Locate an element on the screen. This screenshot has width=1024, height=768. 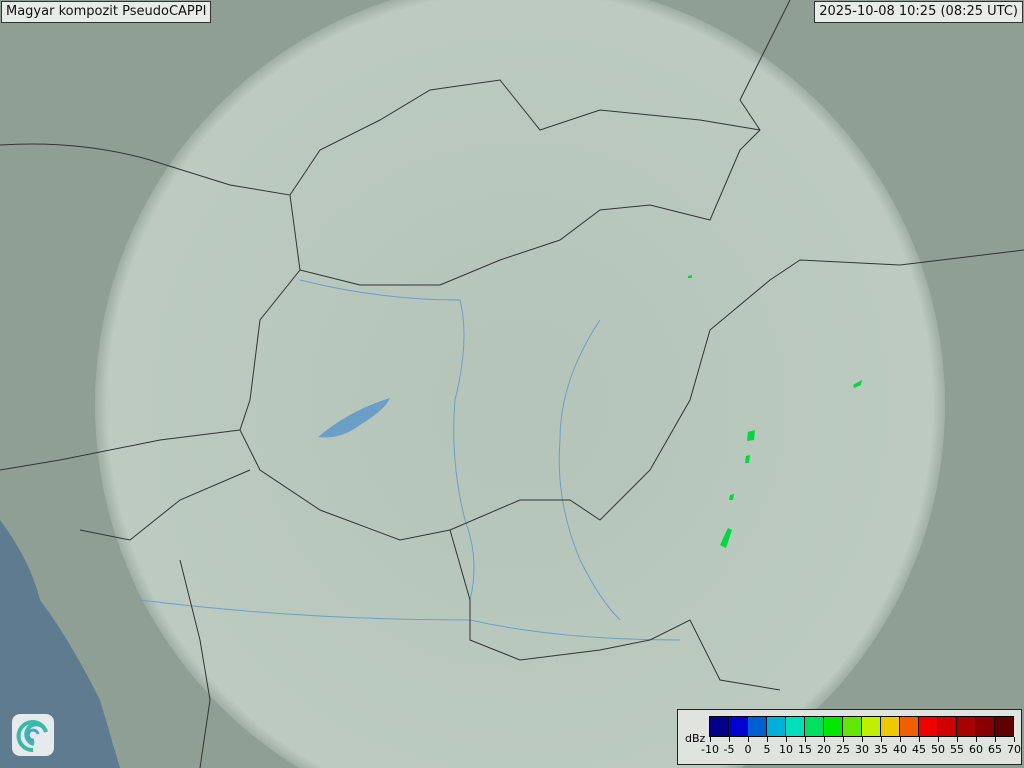
legend-unit: dBz is located at coordinates (695, 738).